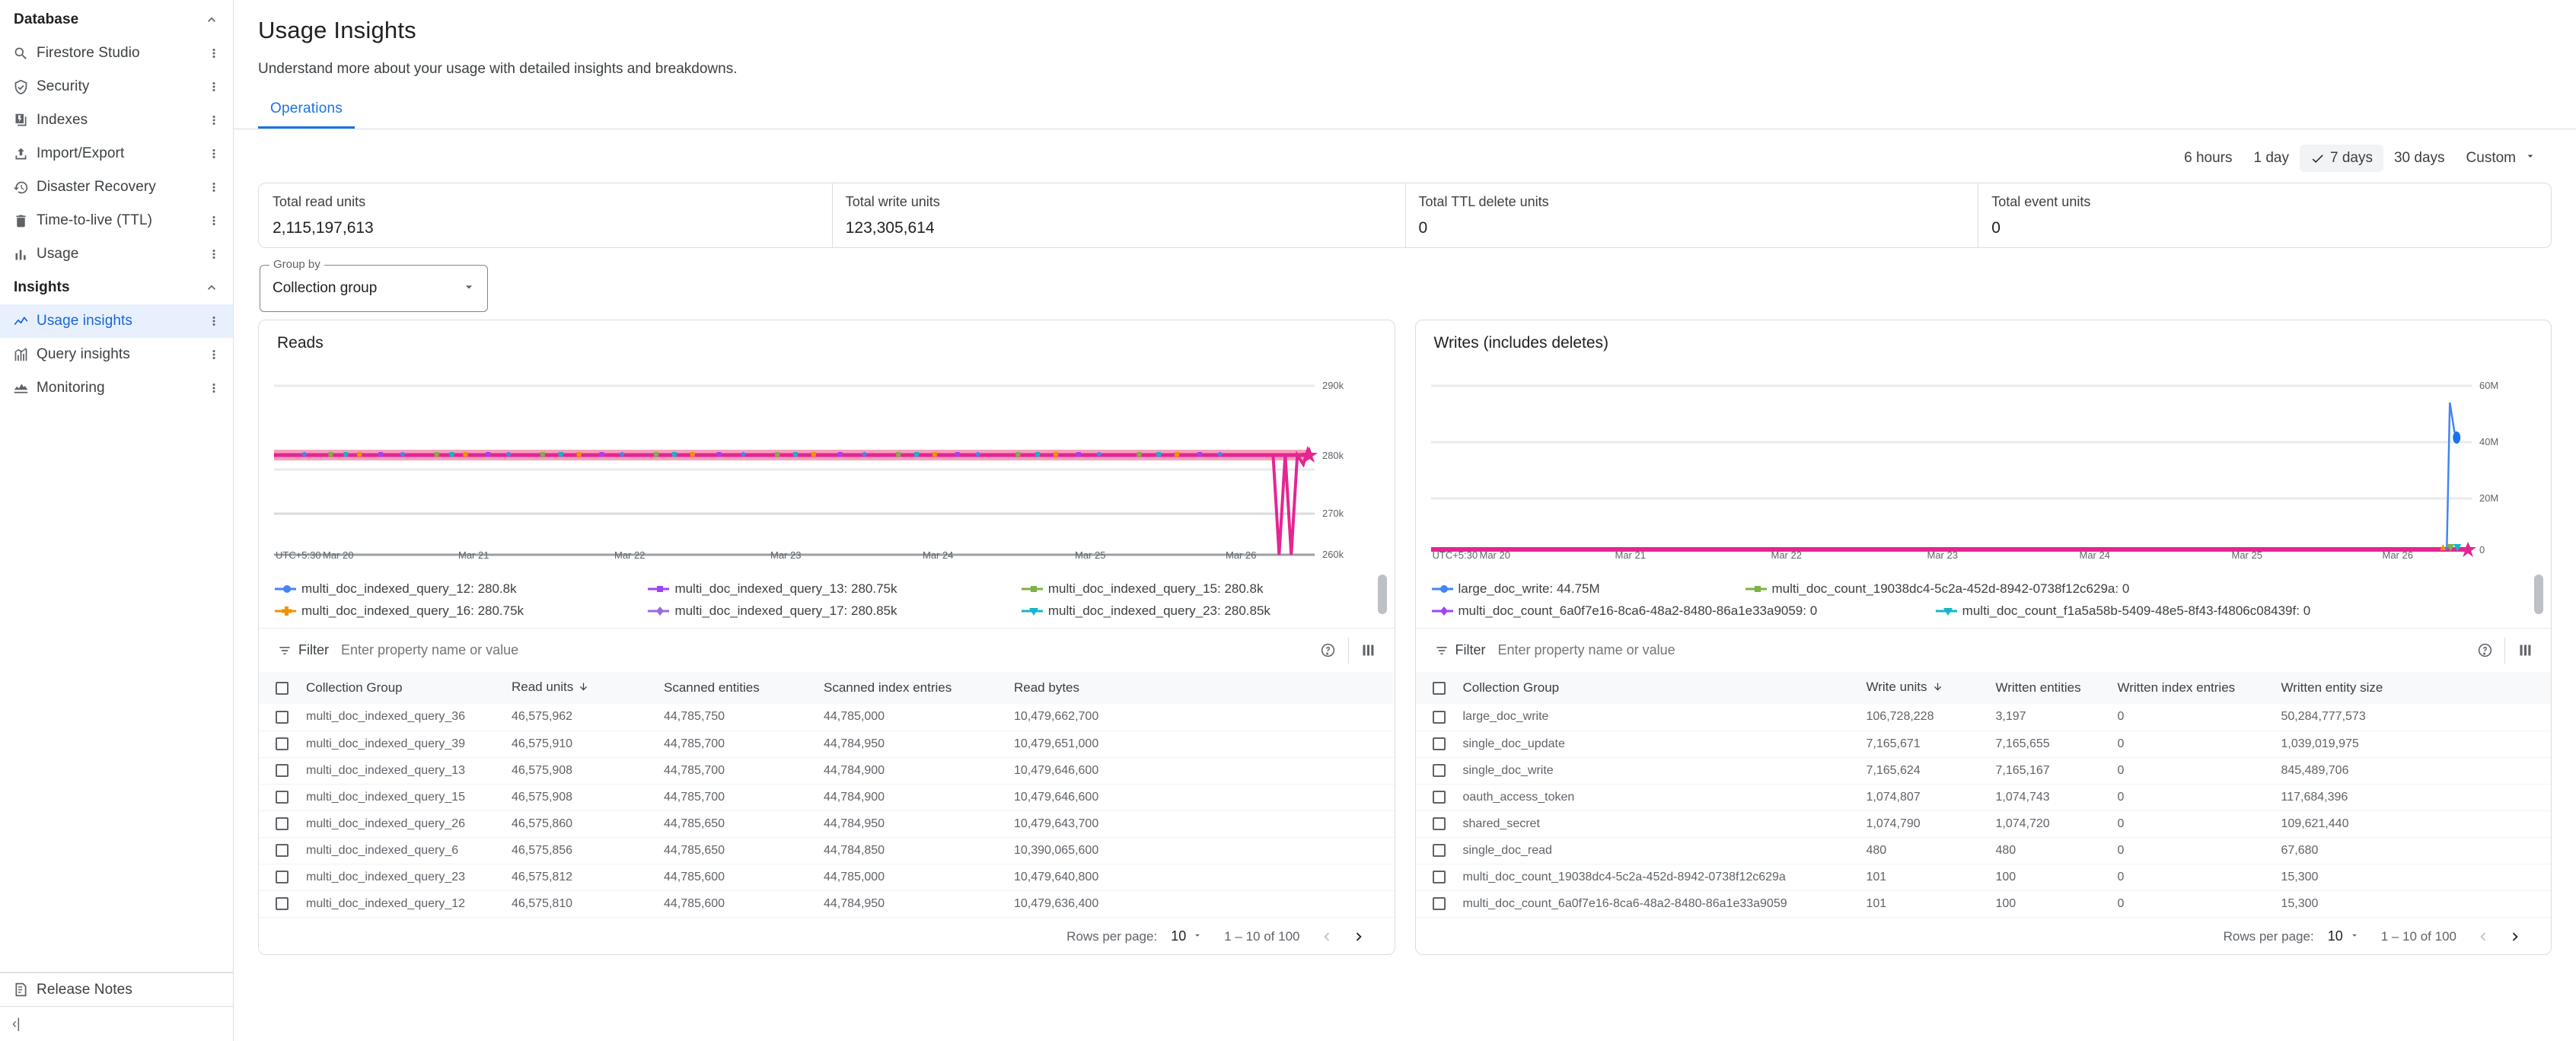  Describe the element at coordinates (116, 321) in the screenshot. I see `sidebar-item-usage-insights: Usage insights` at that location.